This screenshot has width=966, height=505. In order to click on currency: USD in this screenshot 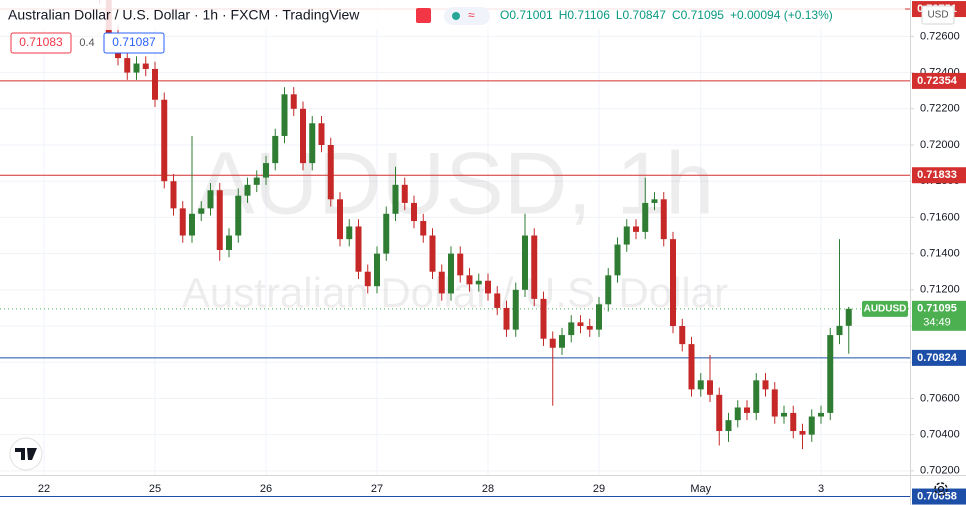, I will do `click(937, 15)`.